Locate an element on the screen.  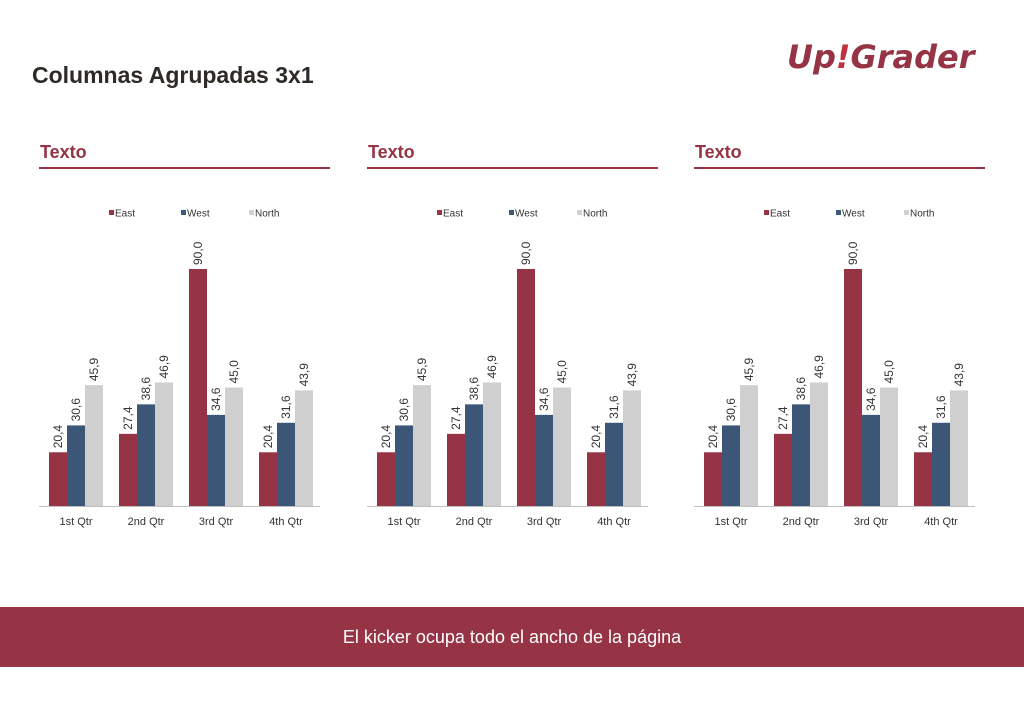
x-tick-label: 3rd Qtr is located at coordinates (544, 522).